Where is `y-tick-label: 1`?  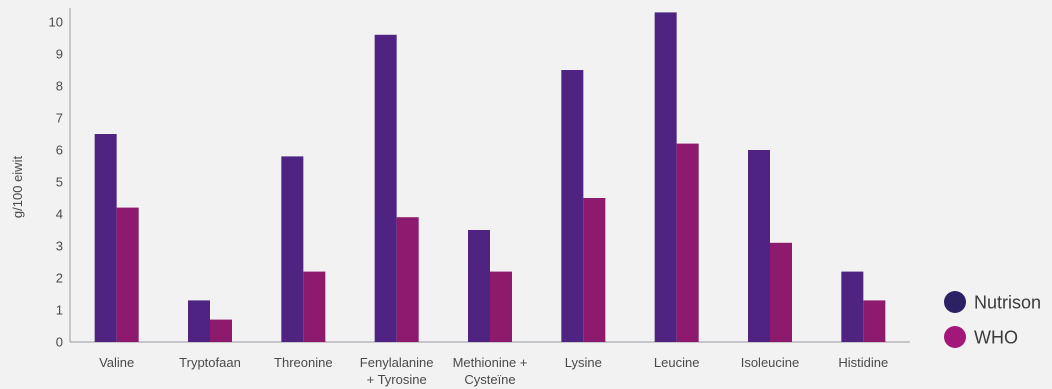
y-tick-label: 1 is located at coordinates (59, 310).